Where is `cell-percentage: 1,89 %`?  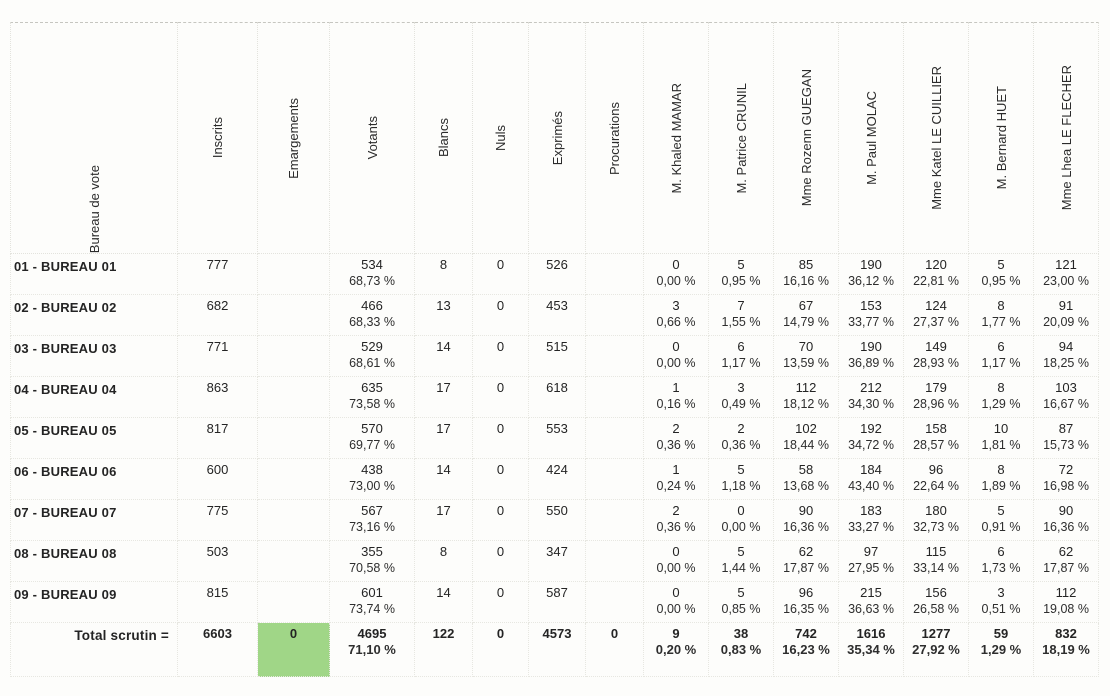
cell-percentage: 1,89 % is located at coordinates (1001, 486).